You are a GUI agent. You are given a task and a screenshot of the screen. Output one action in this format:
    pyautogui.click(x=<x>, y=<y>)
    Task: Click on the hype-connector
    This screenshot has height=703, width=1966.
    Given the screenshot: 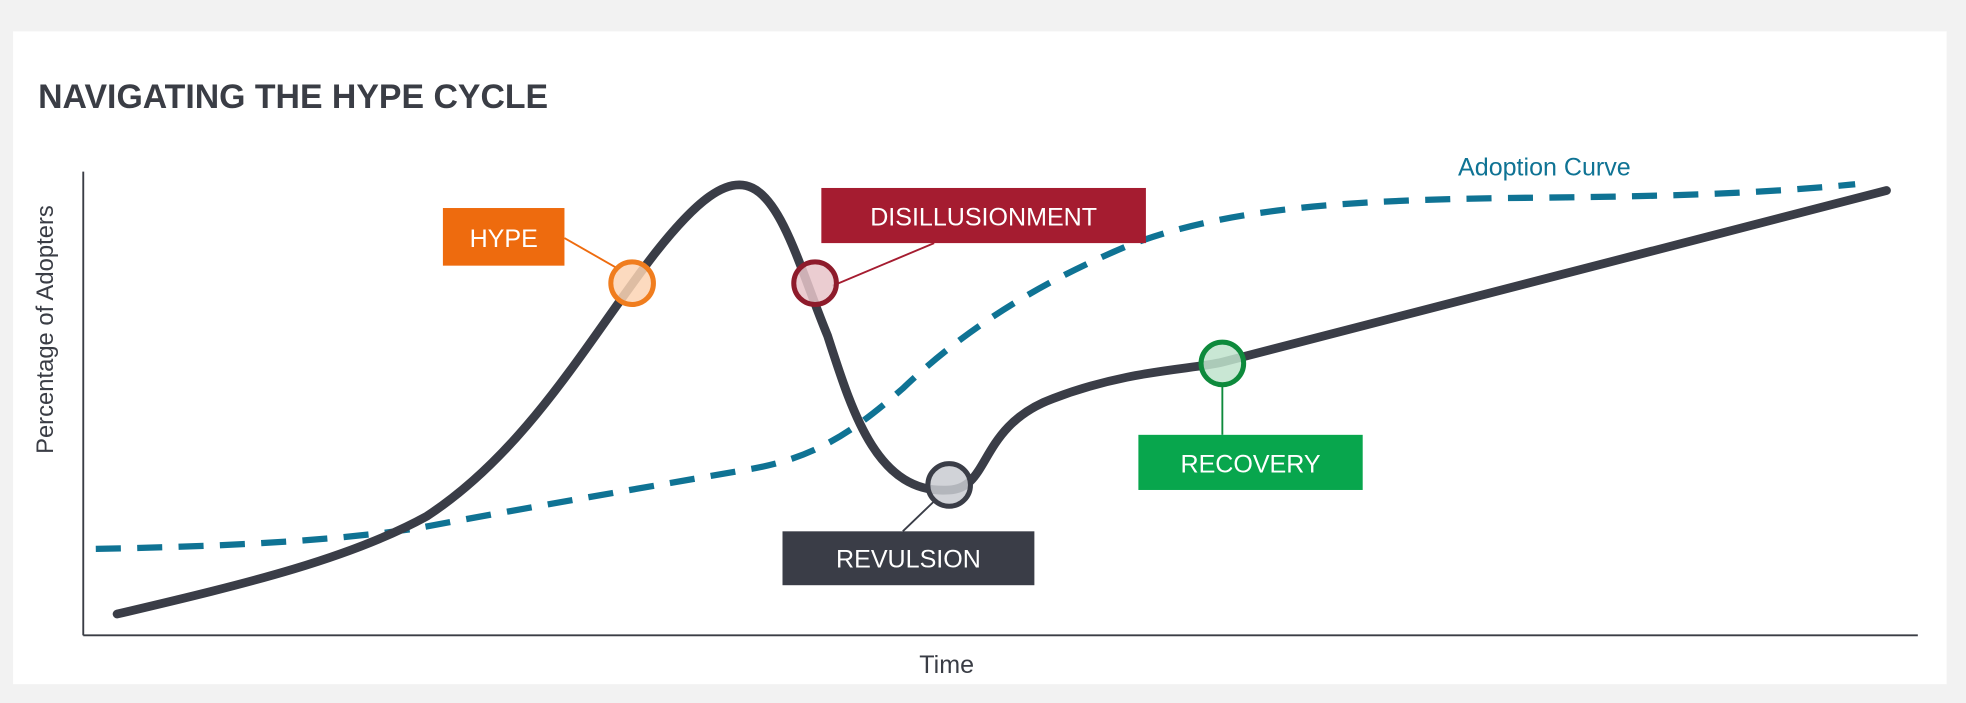 What is the action you would take?
    pyautogui.click(x=590, y=253)
    